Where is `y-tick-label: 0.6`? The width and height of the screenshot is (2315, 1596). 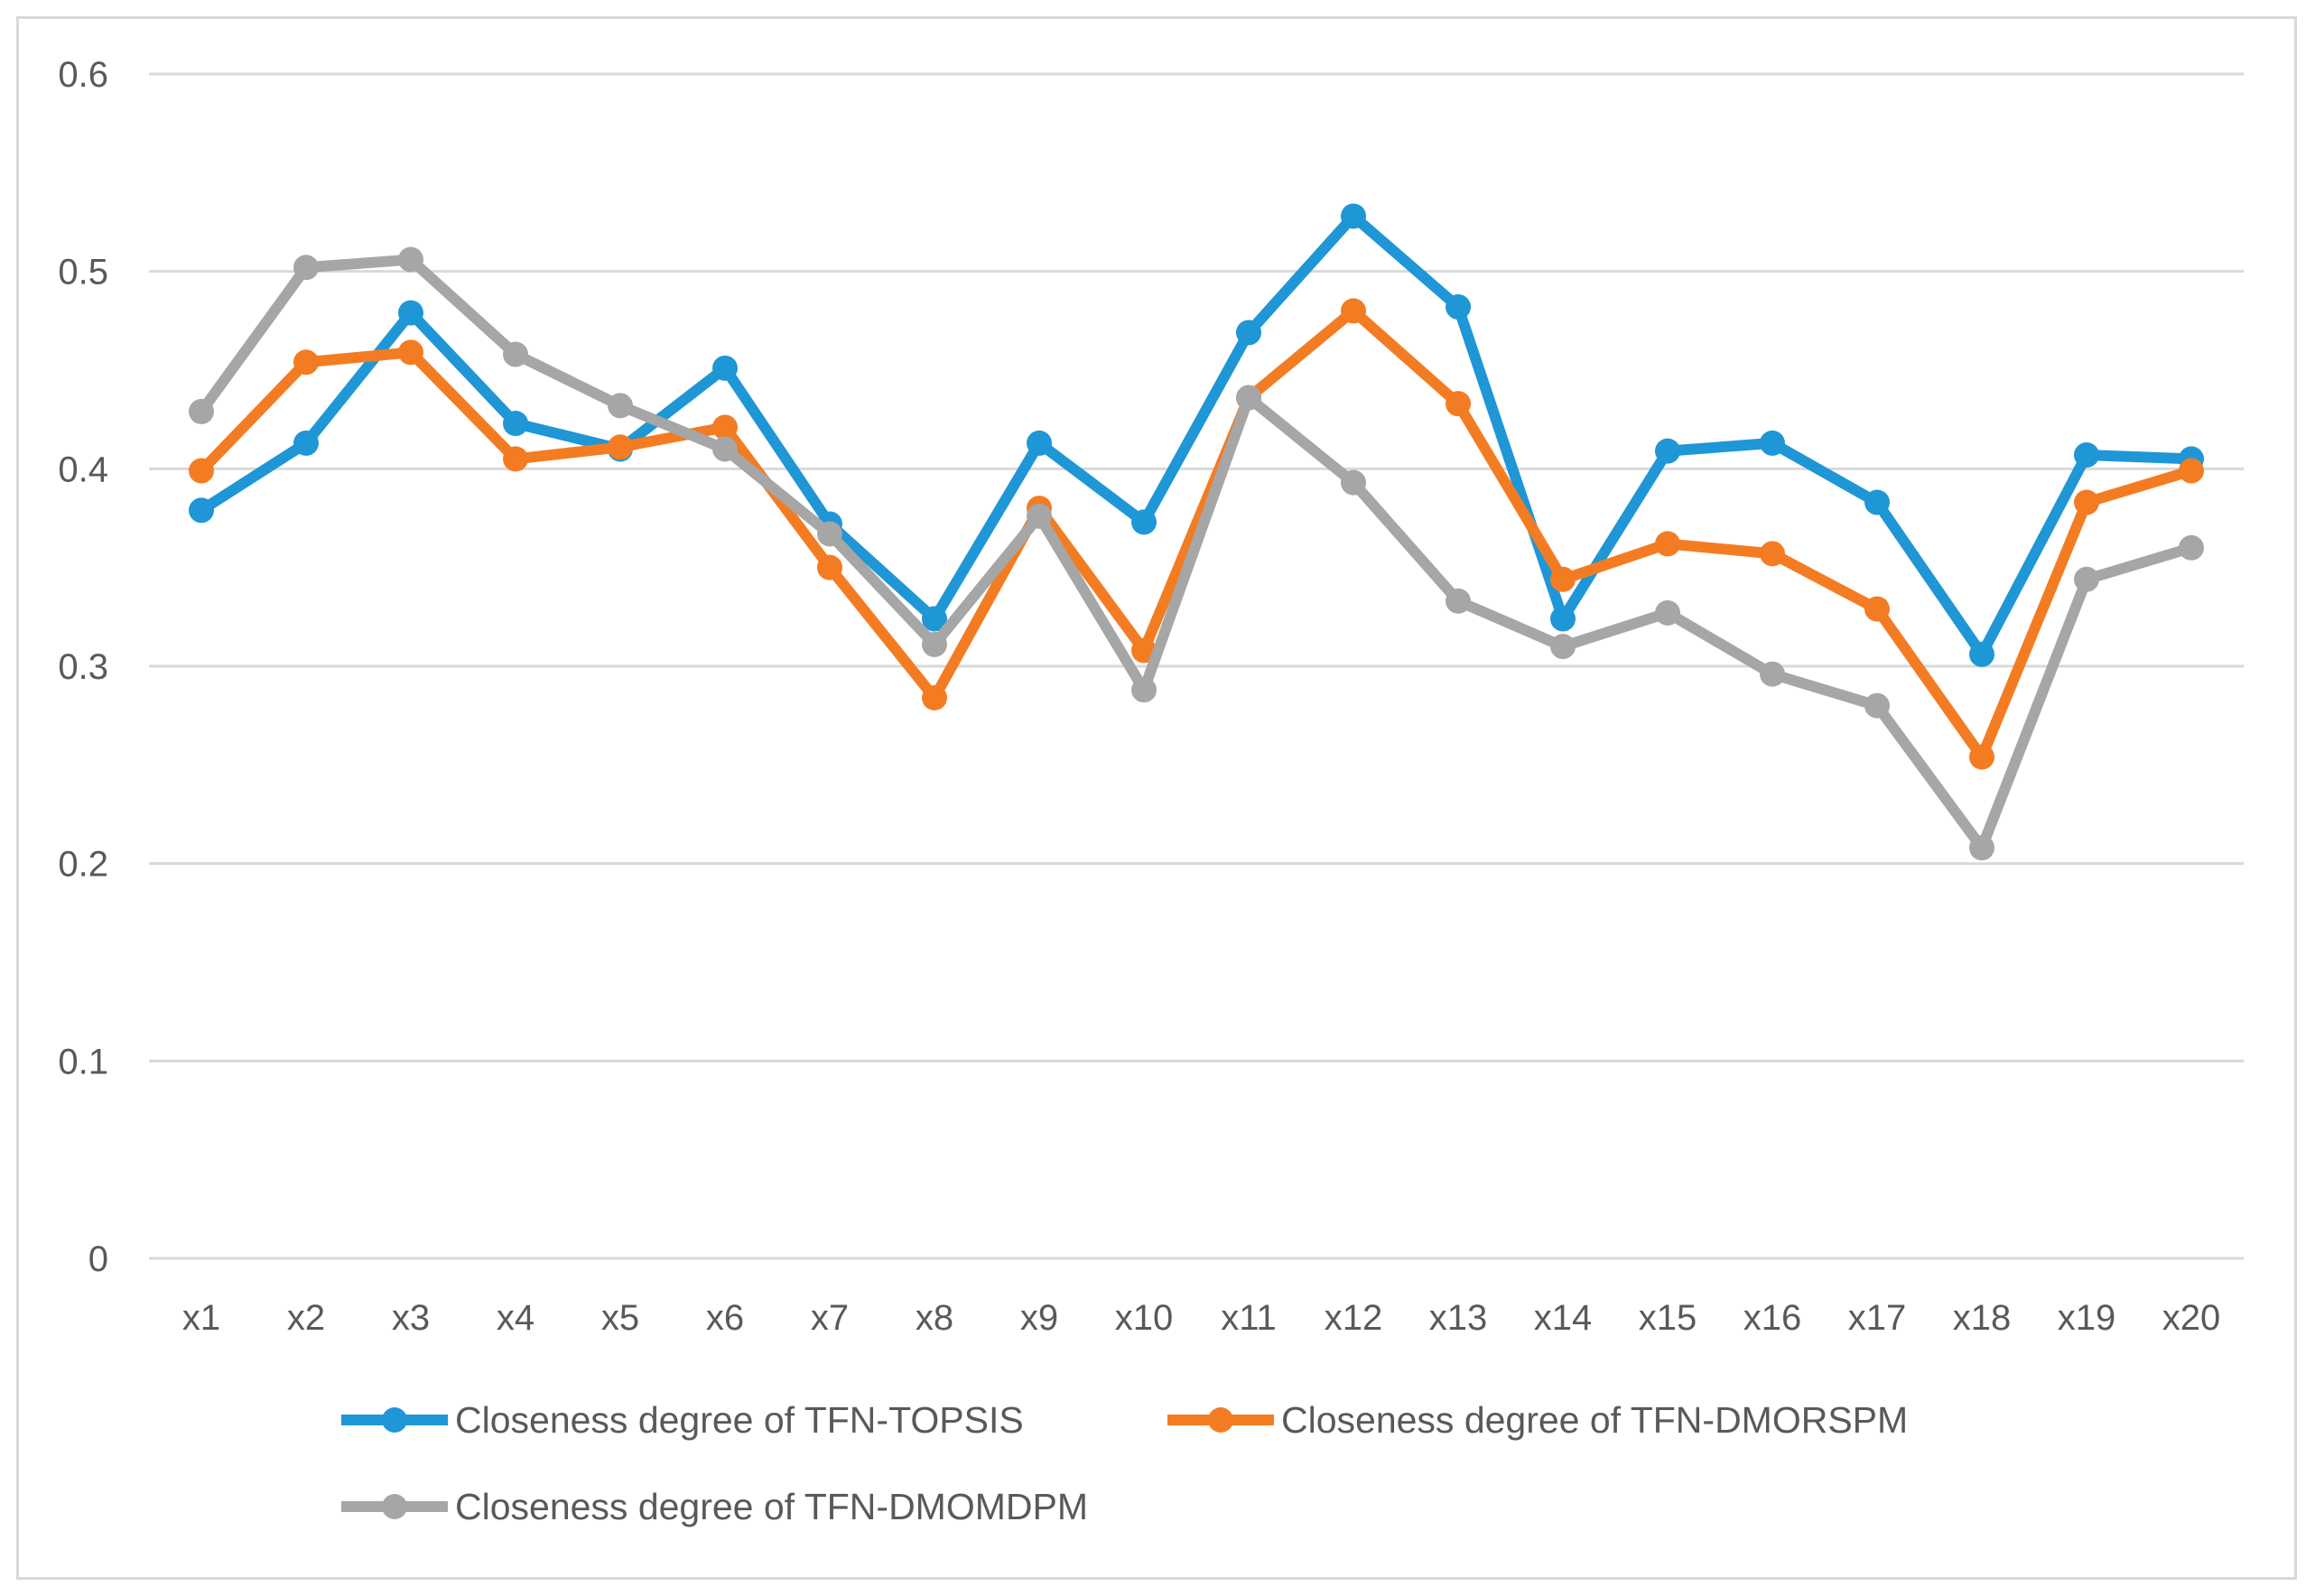
y-tick-label: 0.6 is located at coordinates (83, 75).